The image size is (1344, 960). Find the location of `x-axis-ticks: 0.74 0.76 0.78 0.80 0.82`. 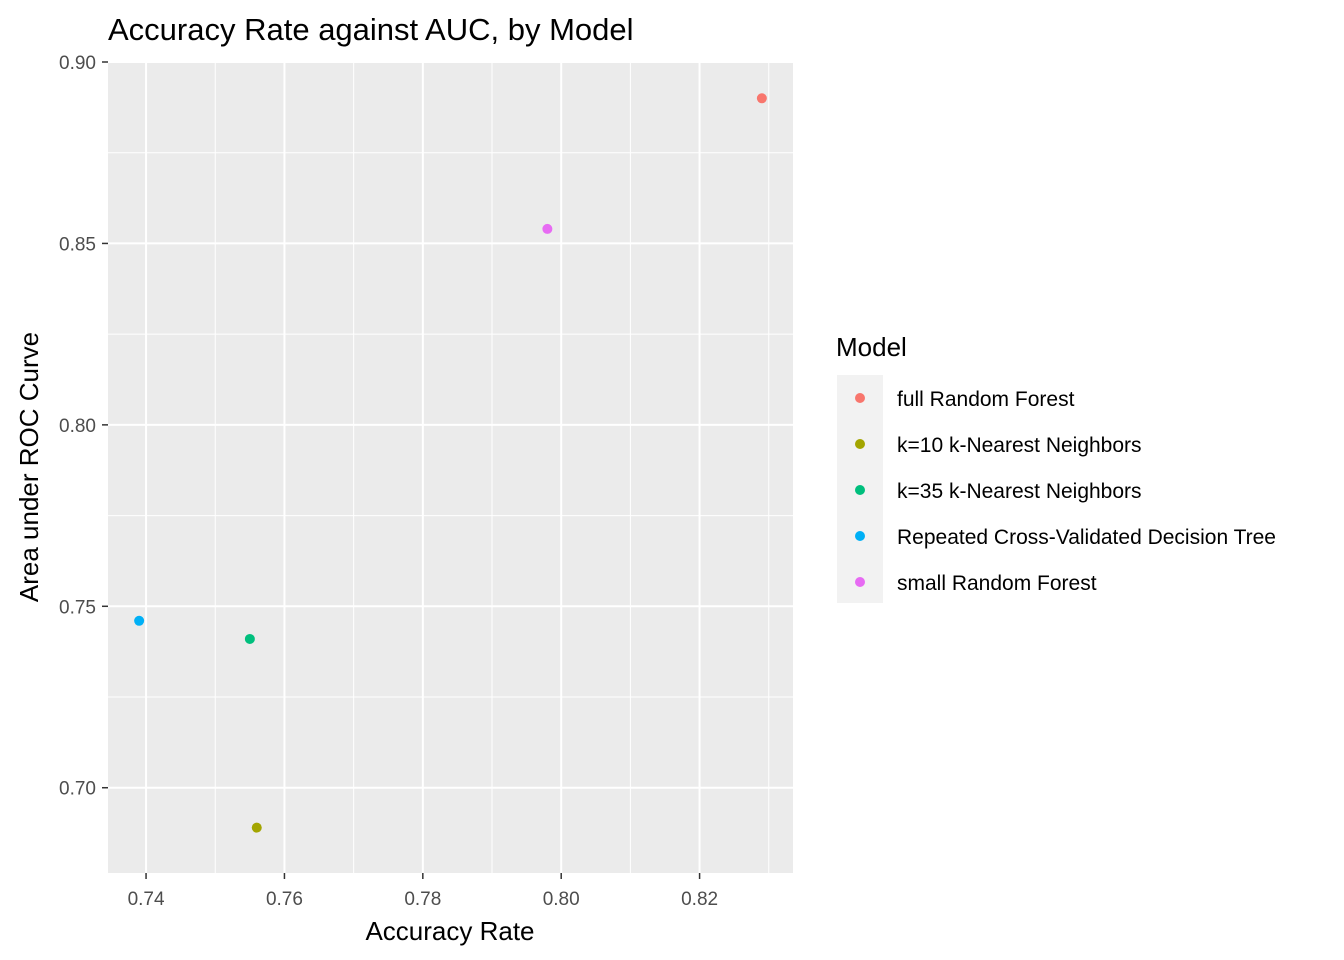

x-axis-ticks: 0.74 0.76 0.78 0.80 0.82 is located at coordinates (423, 891).